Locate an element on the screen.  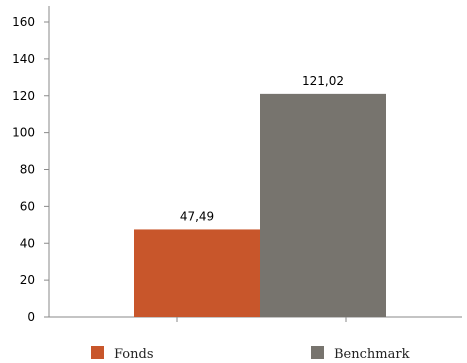
y-tick-label: 20 is located at coordinates (27, 280).